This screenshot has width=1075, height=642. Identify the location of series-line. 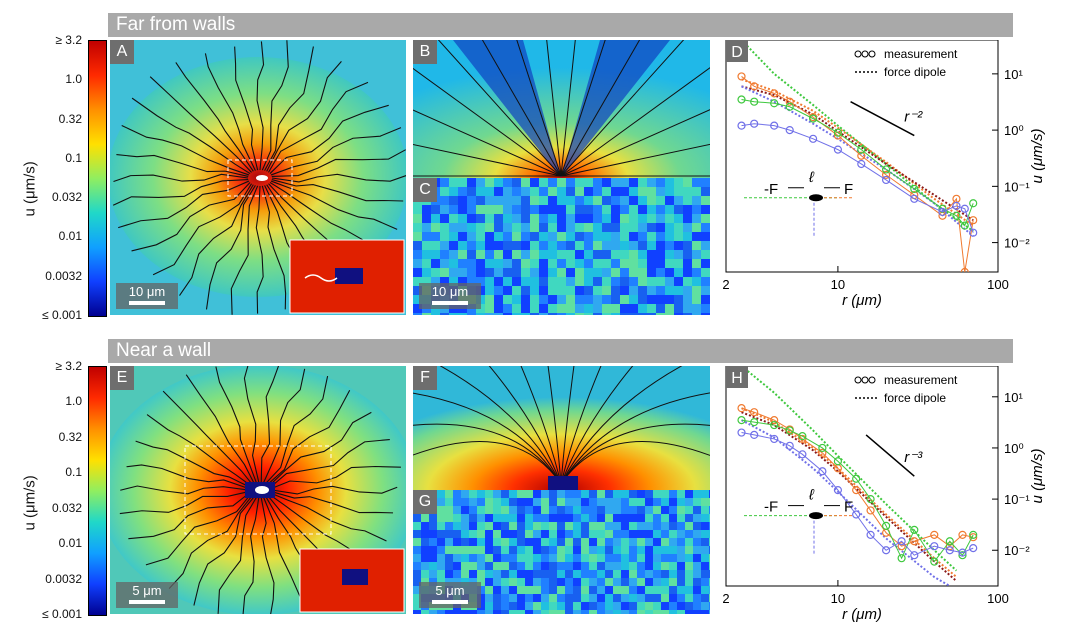
(857, 174).